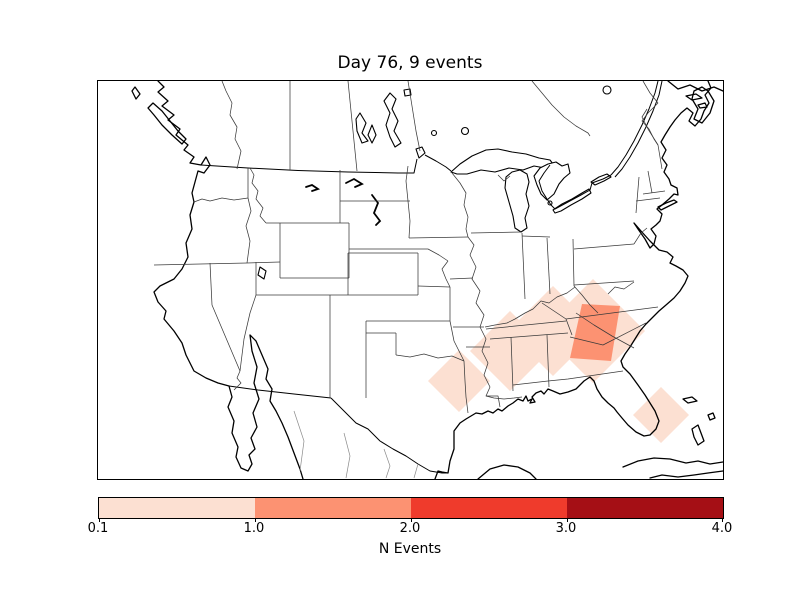  Describe the element at coordinates (410, 63) in the screenshot. I see `plot-title: Day 76, 9 events` at that location.